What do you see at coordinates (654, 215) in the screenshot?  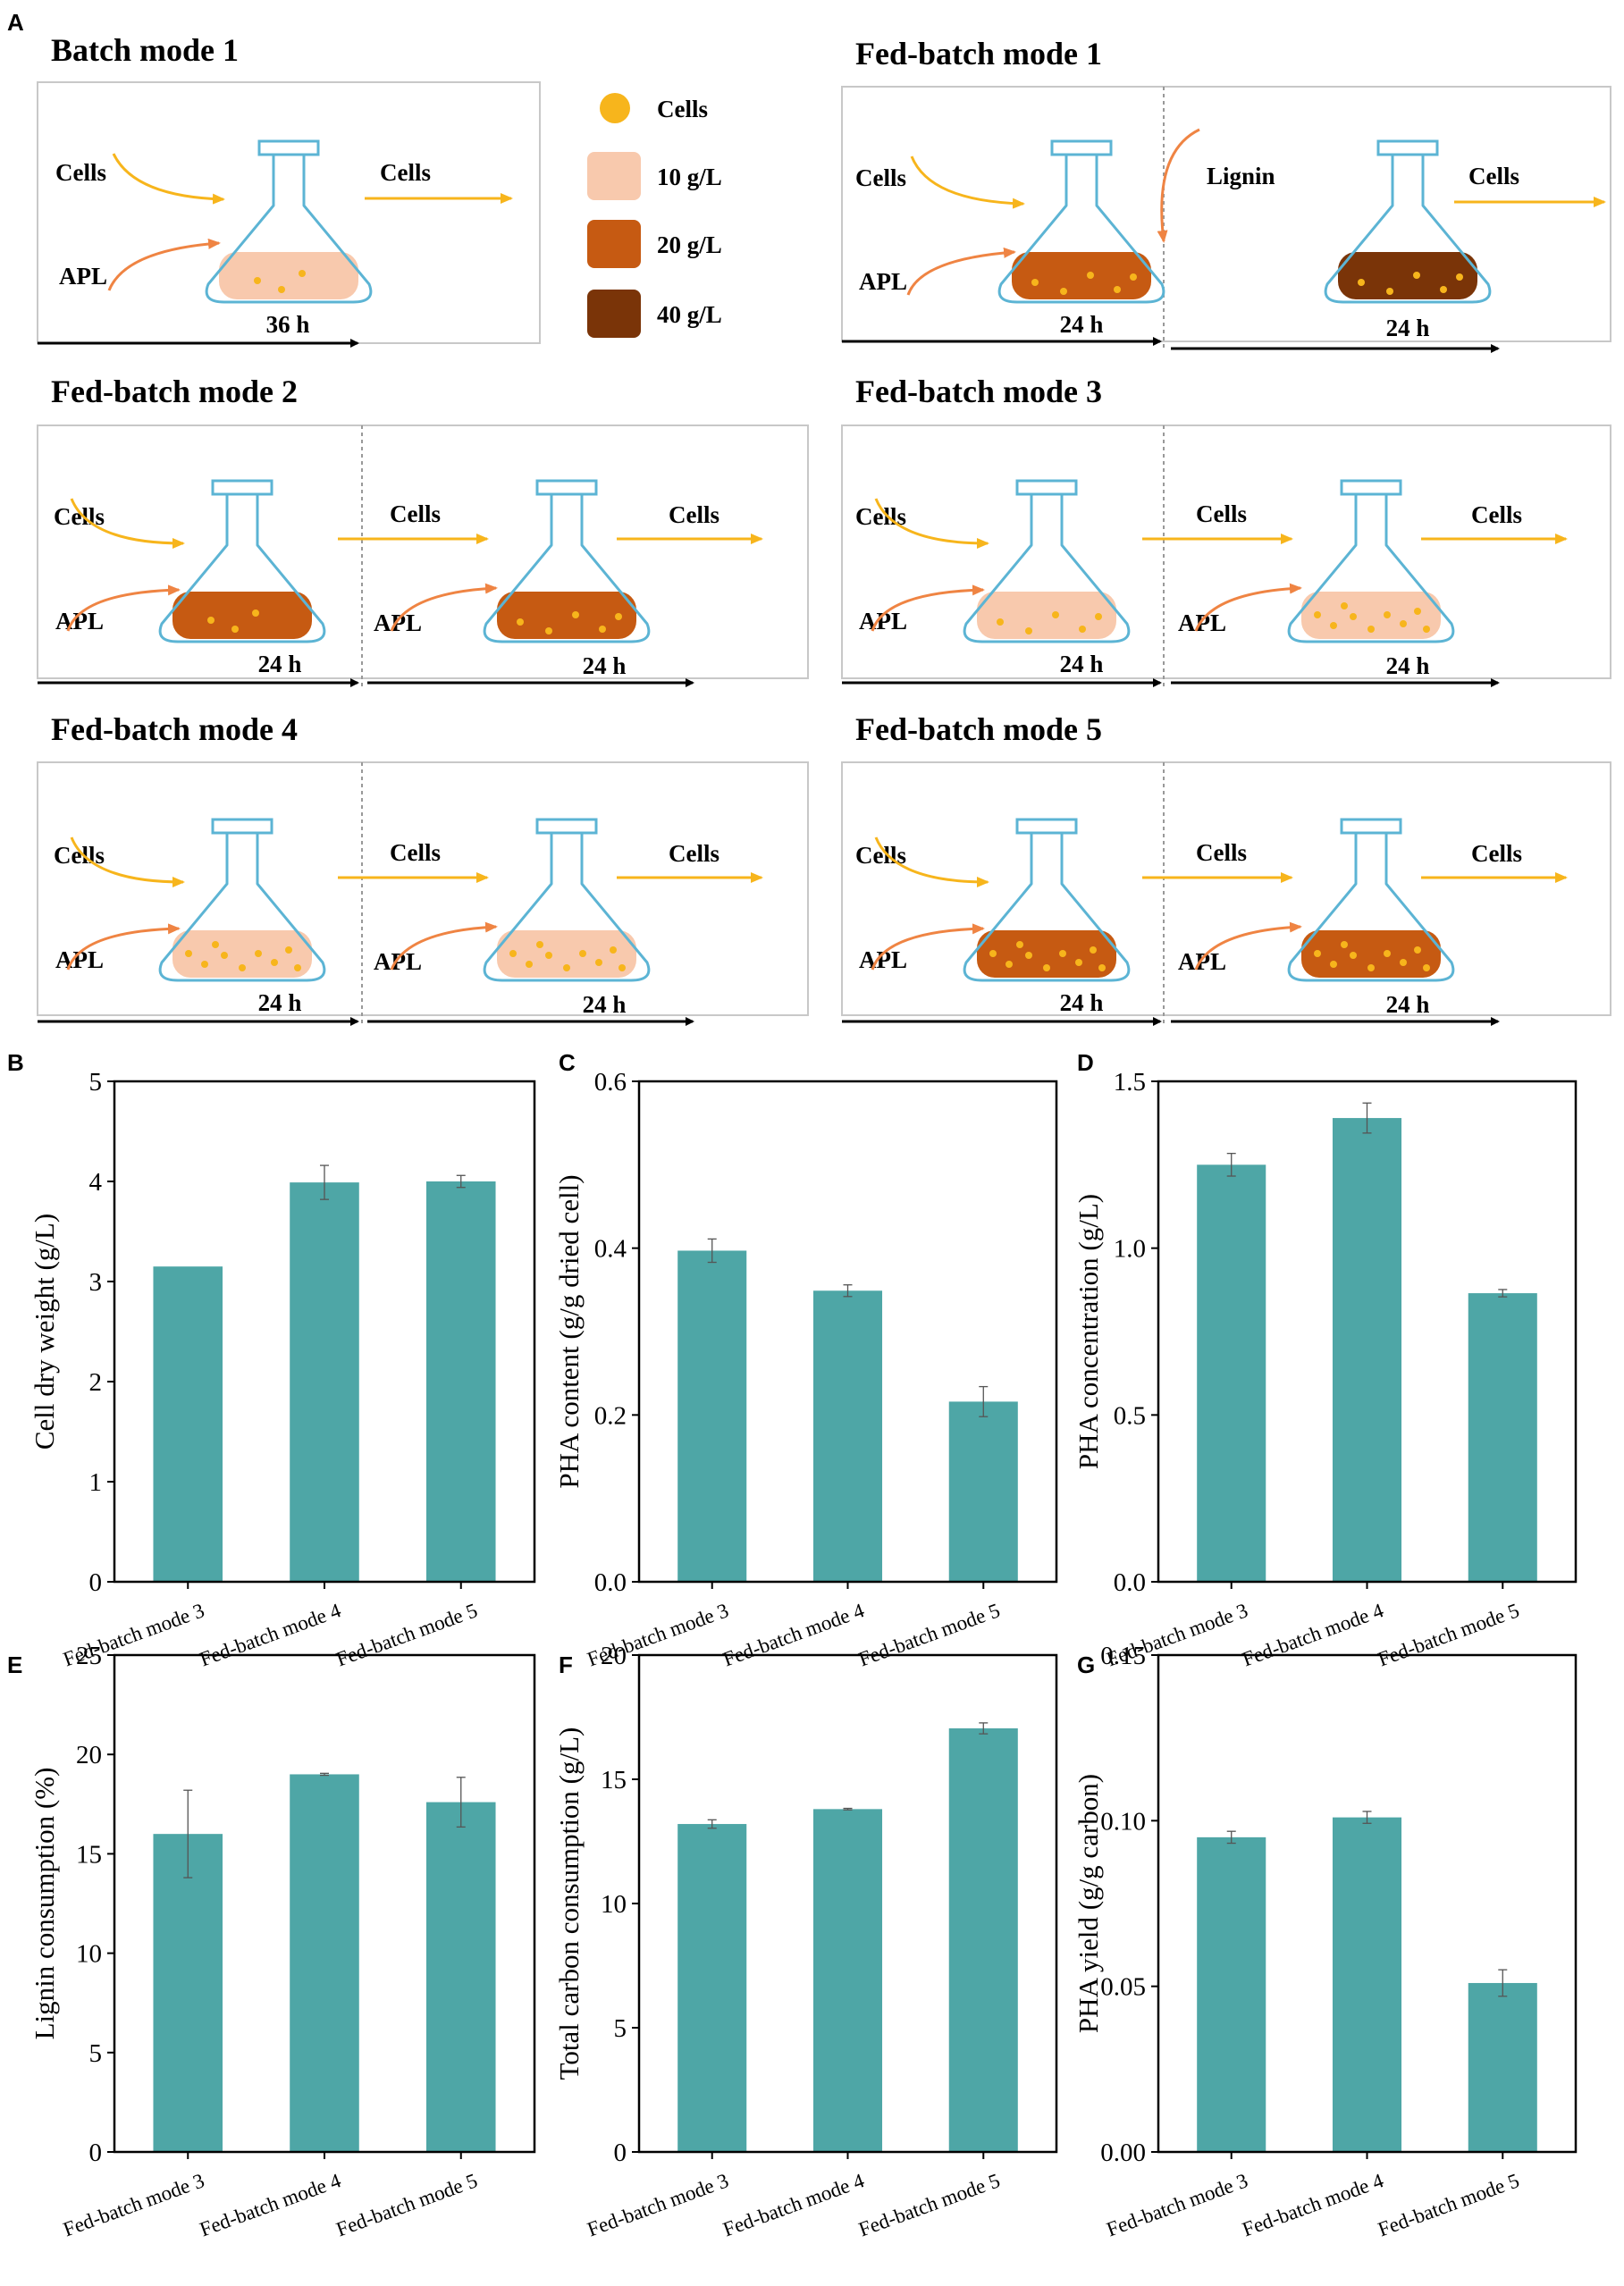 I see `concentration-legend: Cells 10 g/L 20 g/L 40 g/L` at bounding box center [654, 215].